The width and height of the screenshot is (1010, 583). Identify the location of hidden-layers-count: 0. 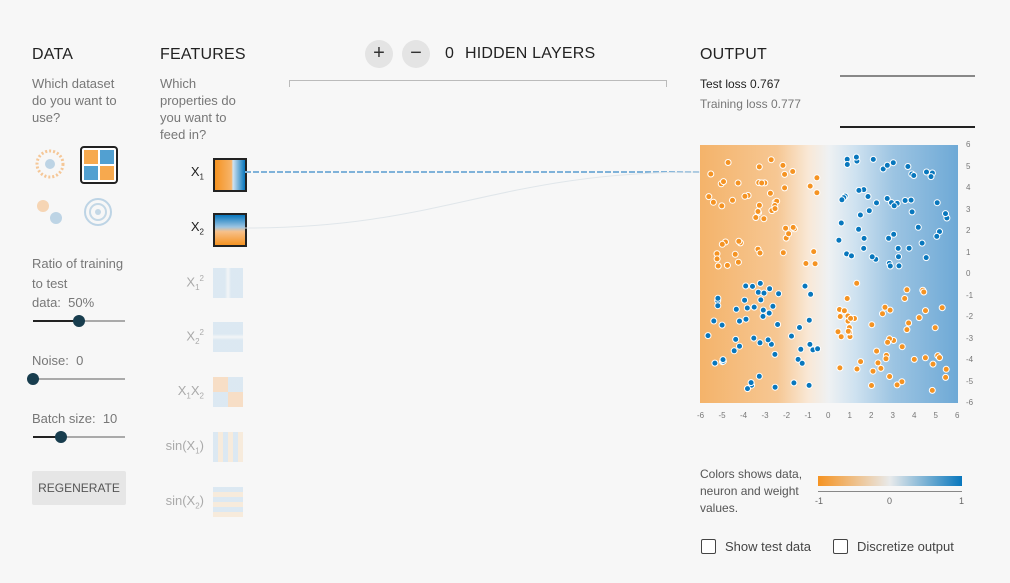
(450, 53).